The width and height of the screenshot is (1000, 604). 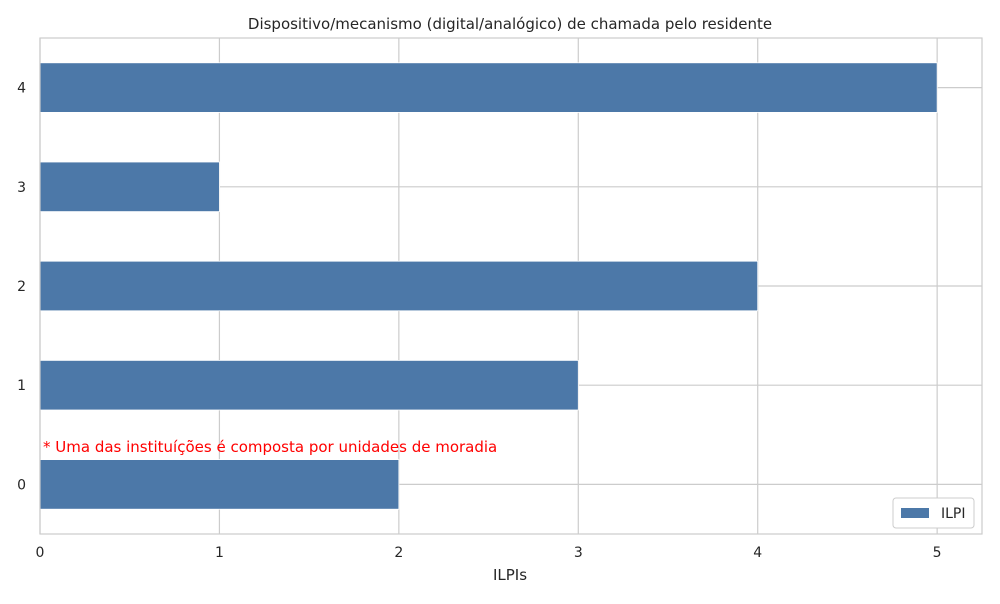 I want to click on y-tick-label: 1, so click(x=21, y=386).